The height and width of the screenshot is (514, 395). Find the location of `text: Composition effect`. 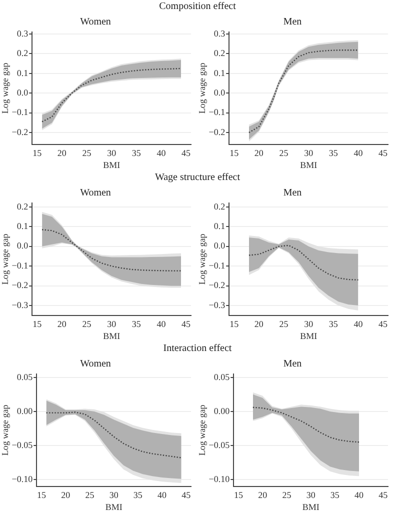

text: Composition effect is located at coordinates (197, 6).